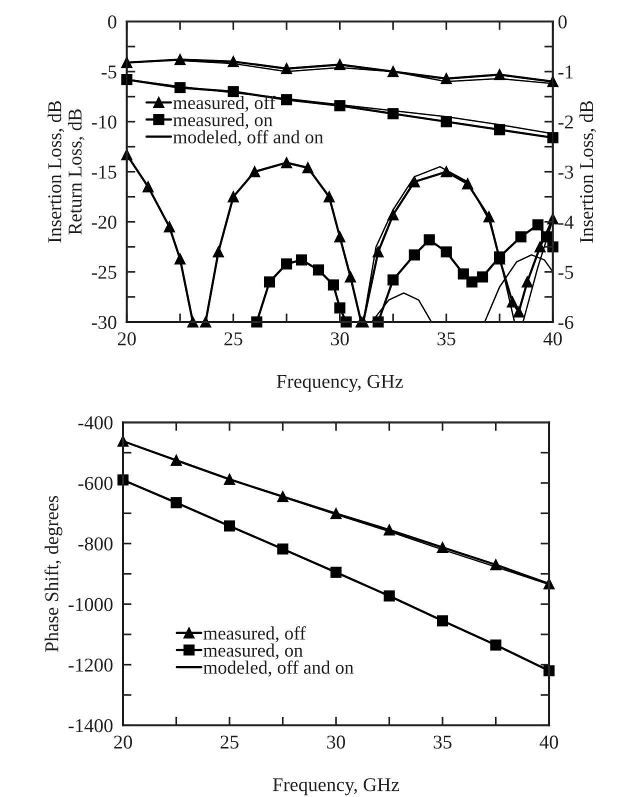 The height and width of the screenshot is (797, 634). Describe the element at coordinates (104, 322) in the screenshot. I see `y-tick-label: -30` at that location.